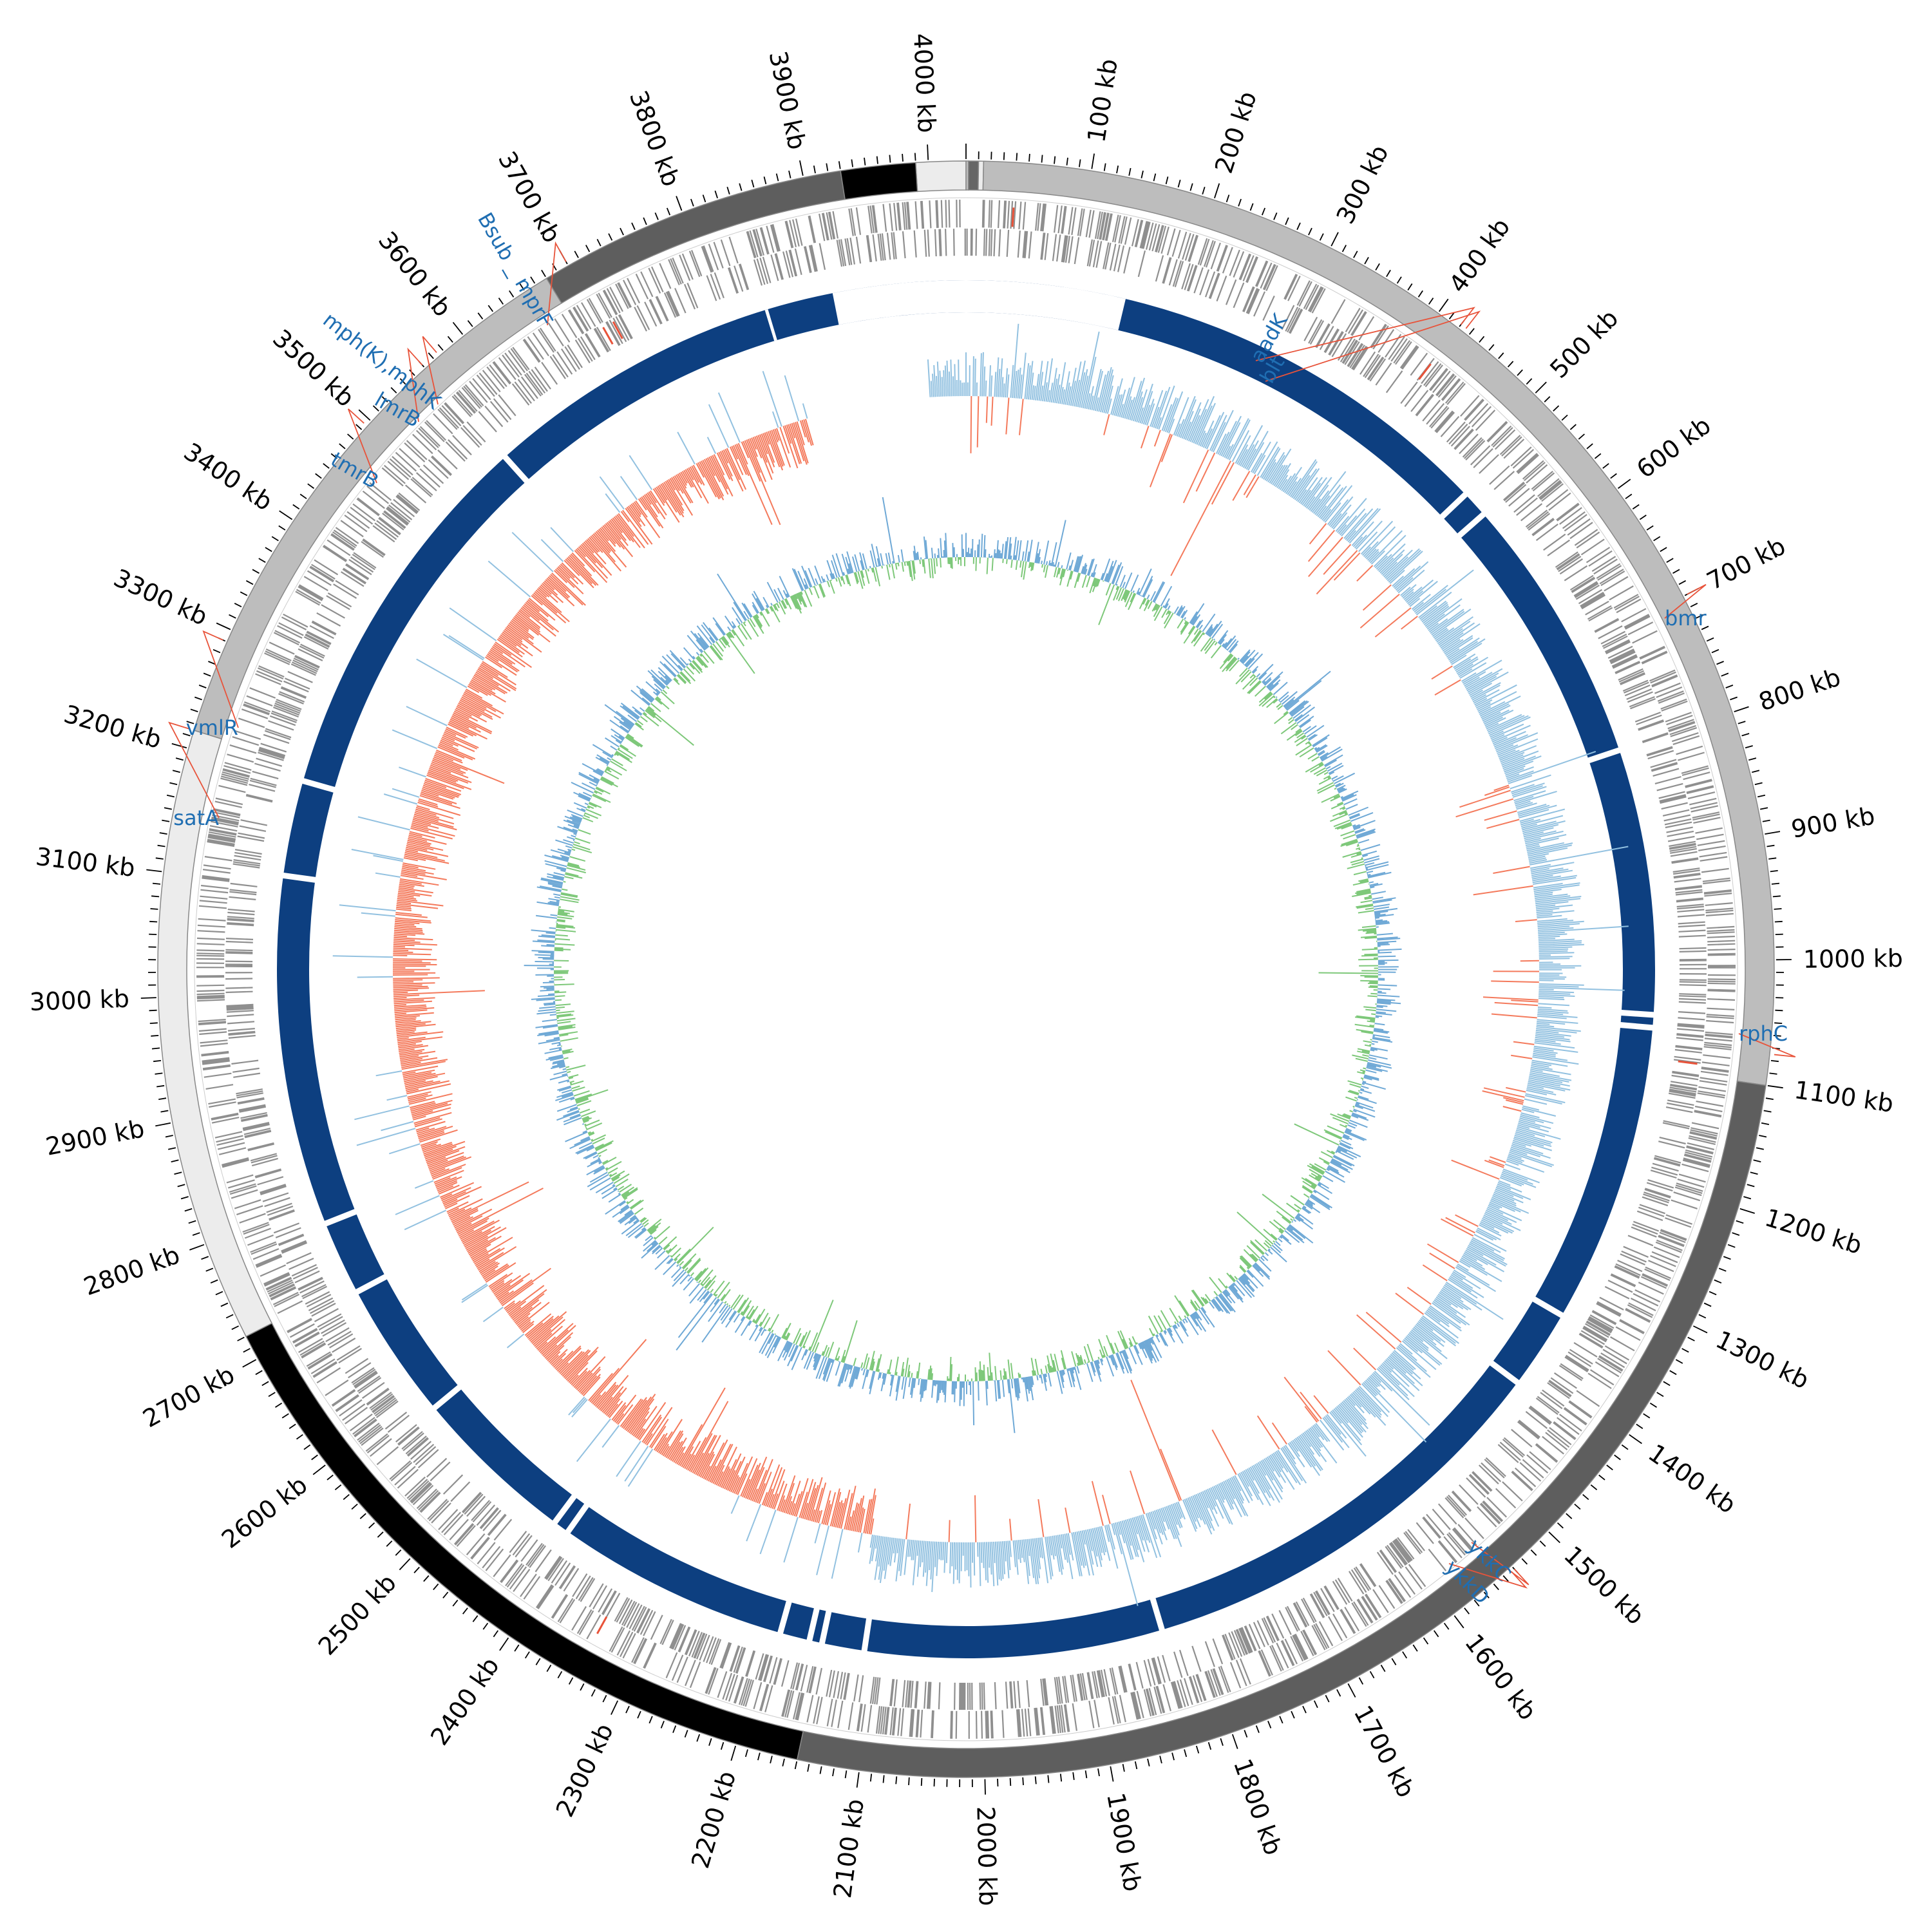 The width and height of the screenshot is (1932, 1932). What do you see at coordinates (1385, 1752) in the screenshot?
I see `tick-label: 1700 kb` at bounding box center [1385, 1752].